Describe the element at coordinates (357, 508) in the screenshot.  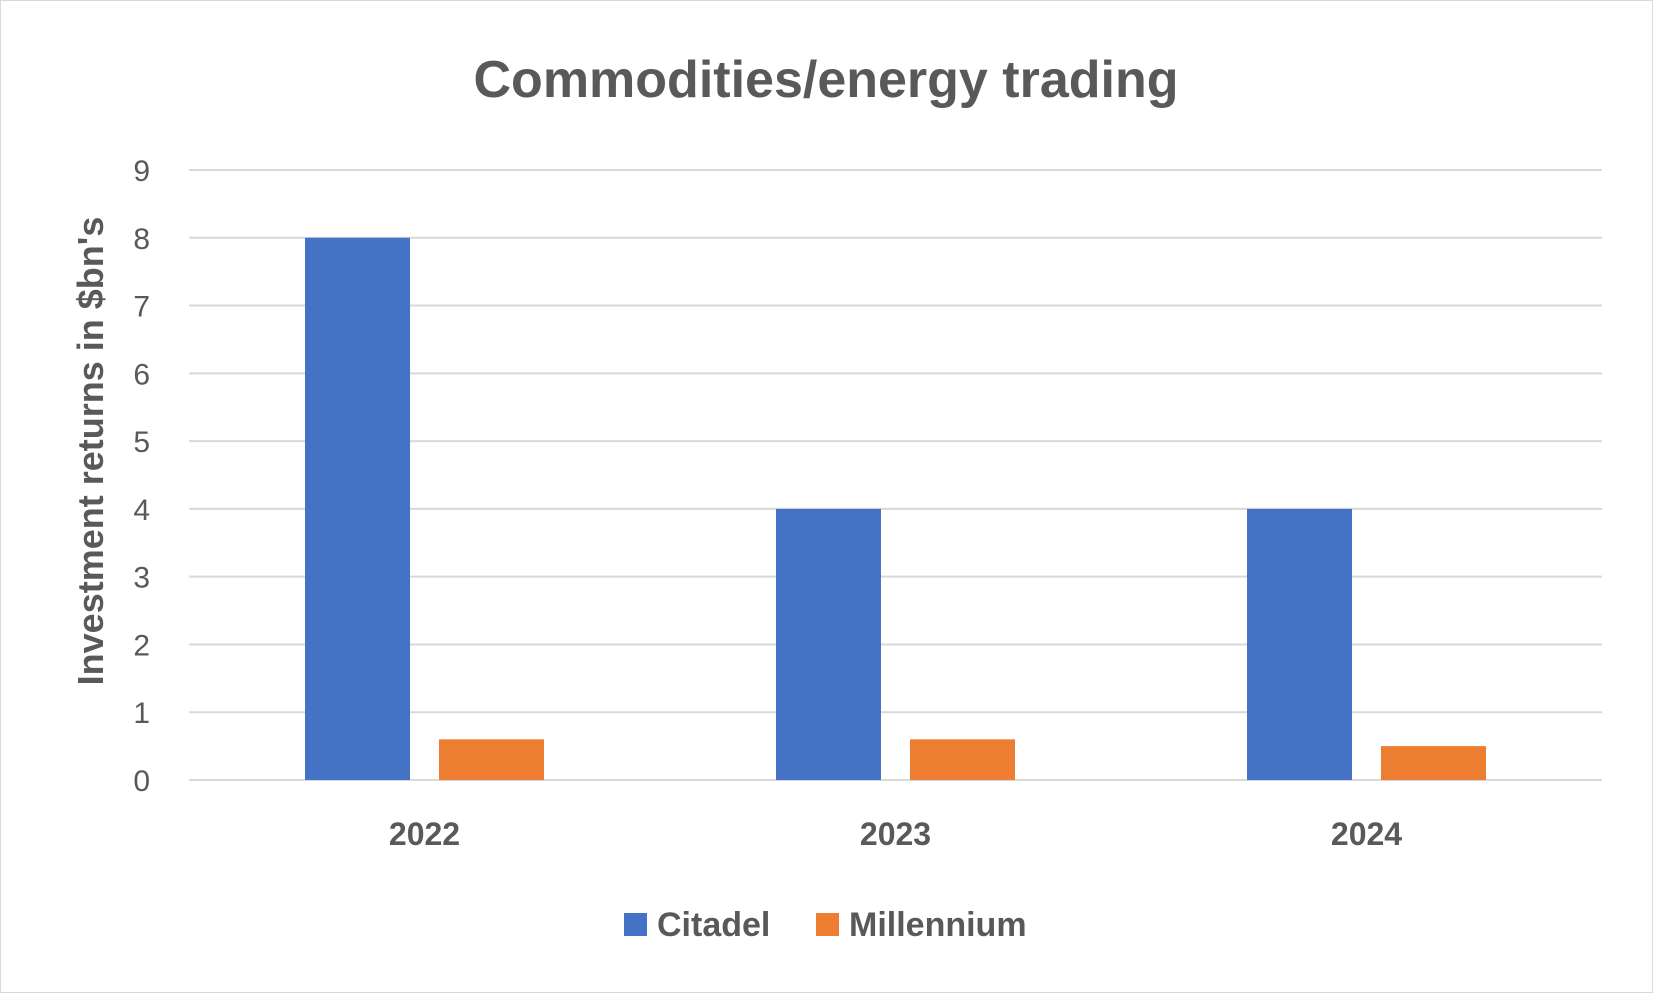
I see `bar-citadel-2022` at that location.